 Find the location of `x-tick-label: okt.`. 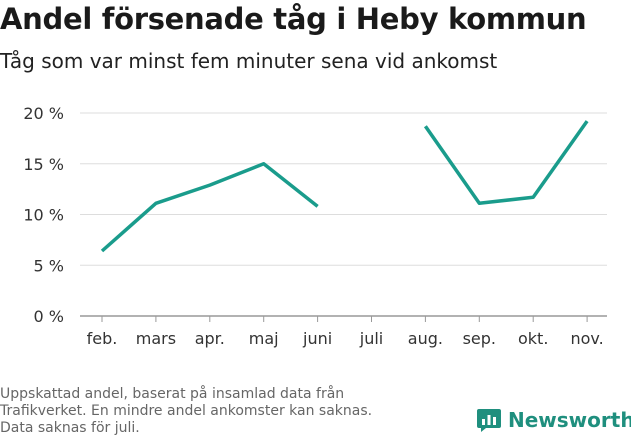

x-tick-label: okt. is located at coordinates (533, 338).